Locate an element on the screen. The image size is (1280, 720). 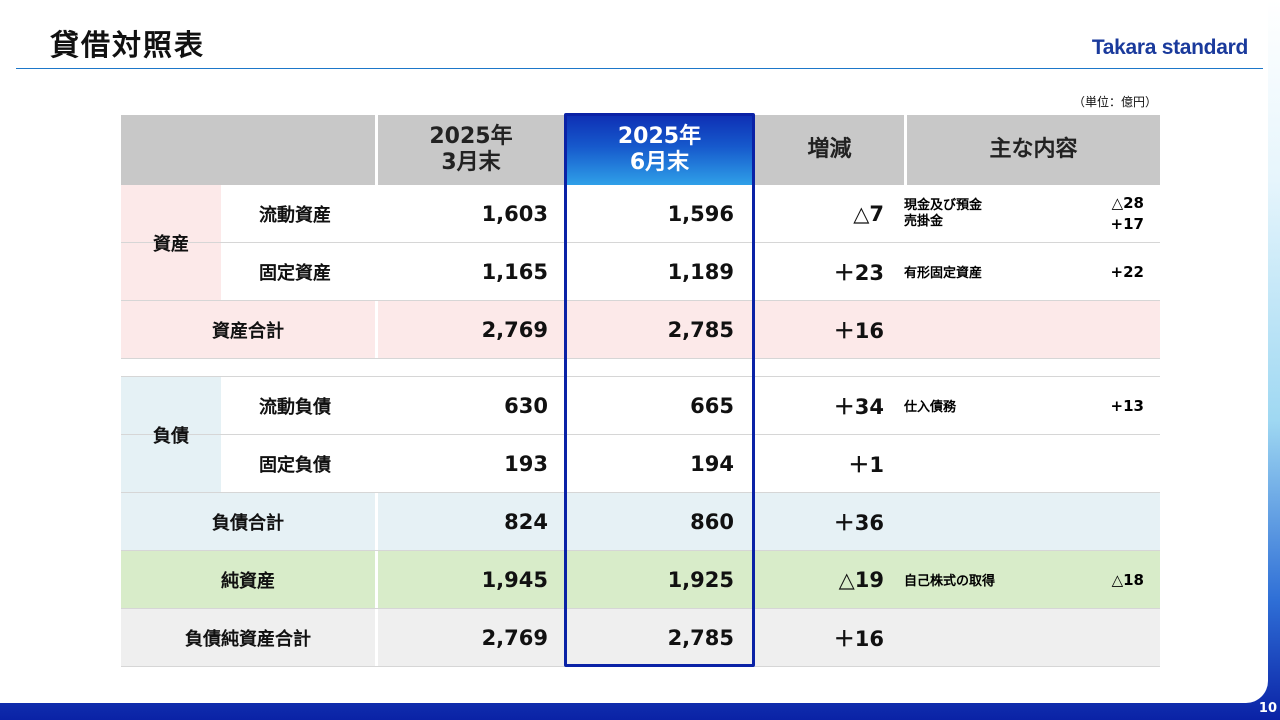
title-divider is located at coordinates (639, 68).